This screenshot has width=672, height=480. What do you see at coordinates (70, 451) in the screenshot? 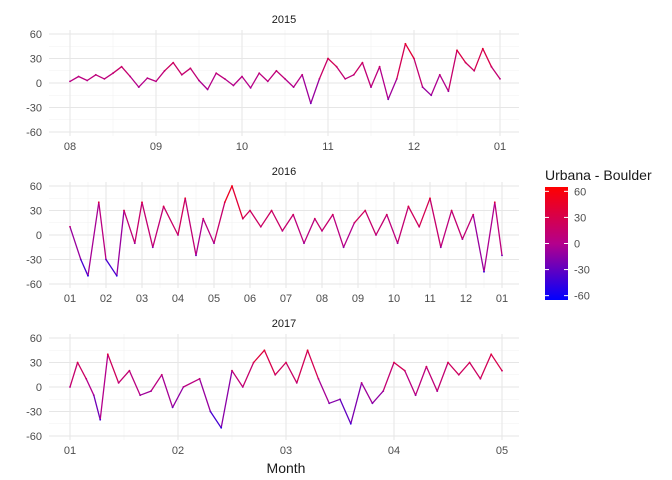
I see `x-tick-label: 01` at bounding box center [70, 451].